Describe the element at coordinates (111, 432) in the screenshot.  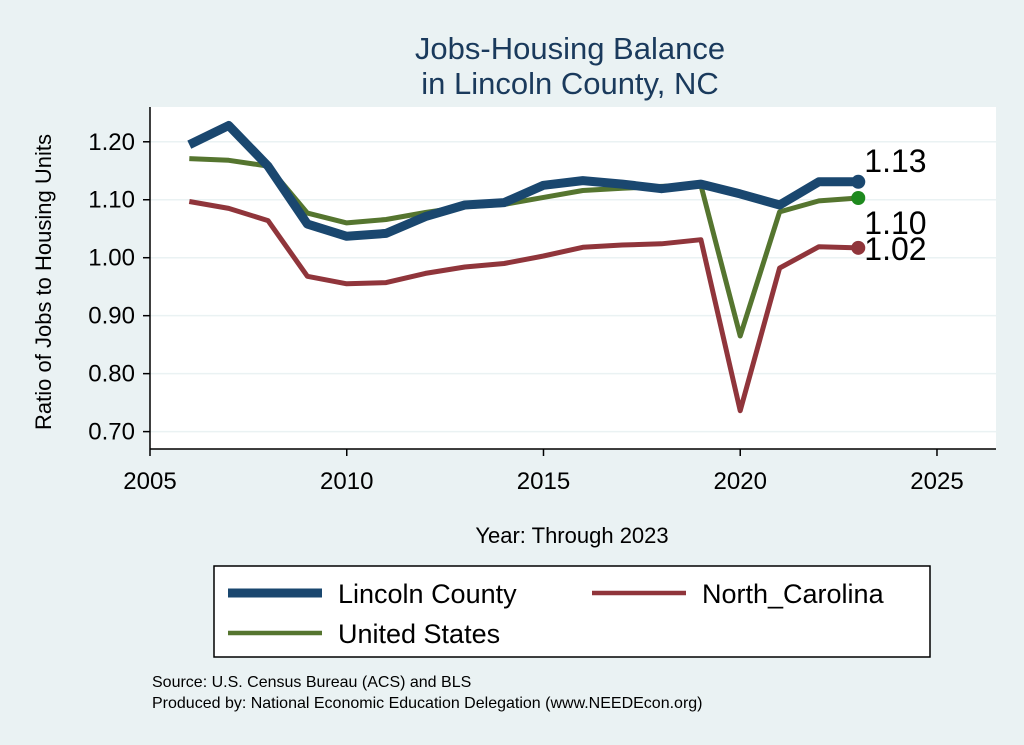
I see `y-tick-label-0: 0.70` at that location.